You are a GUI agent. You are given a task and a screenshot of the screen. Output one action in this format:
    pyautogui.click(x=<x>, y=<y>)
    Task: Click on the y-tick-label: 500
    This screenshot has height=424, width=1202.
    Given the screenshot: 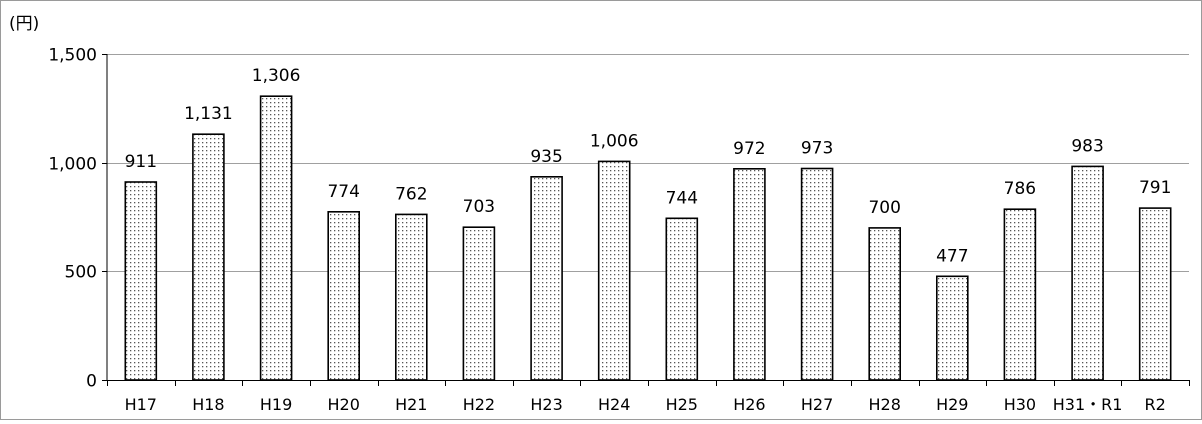 What is the action you would take?
    pyautogui.click(x=81, y=273)
    